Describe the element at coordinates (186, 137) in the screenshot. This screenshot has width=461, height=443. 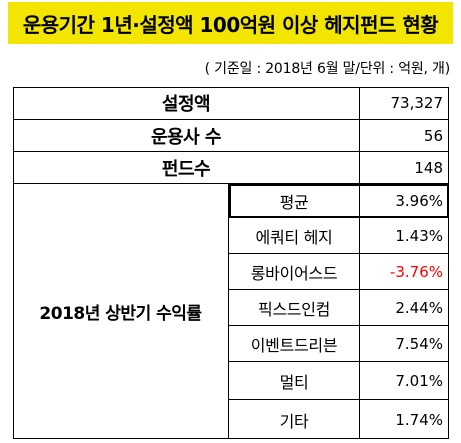
I see `summary-label: 운용사 수` at that location.